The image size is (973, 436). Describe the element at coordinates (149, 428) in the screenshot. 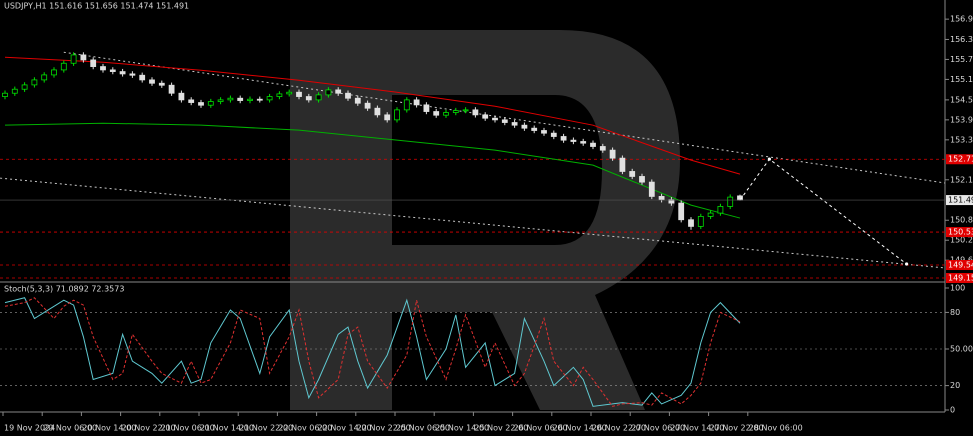

I see `x-tick-label: 20 Nov 22:00` at that location.